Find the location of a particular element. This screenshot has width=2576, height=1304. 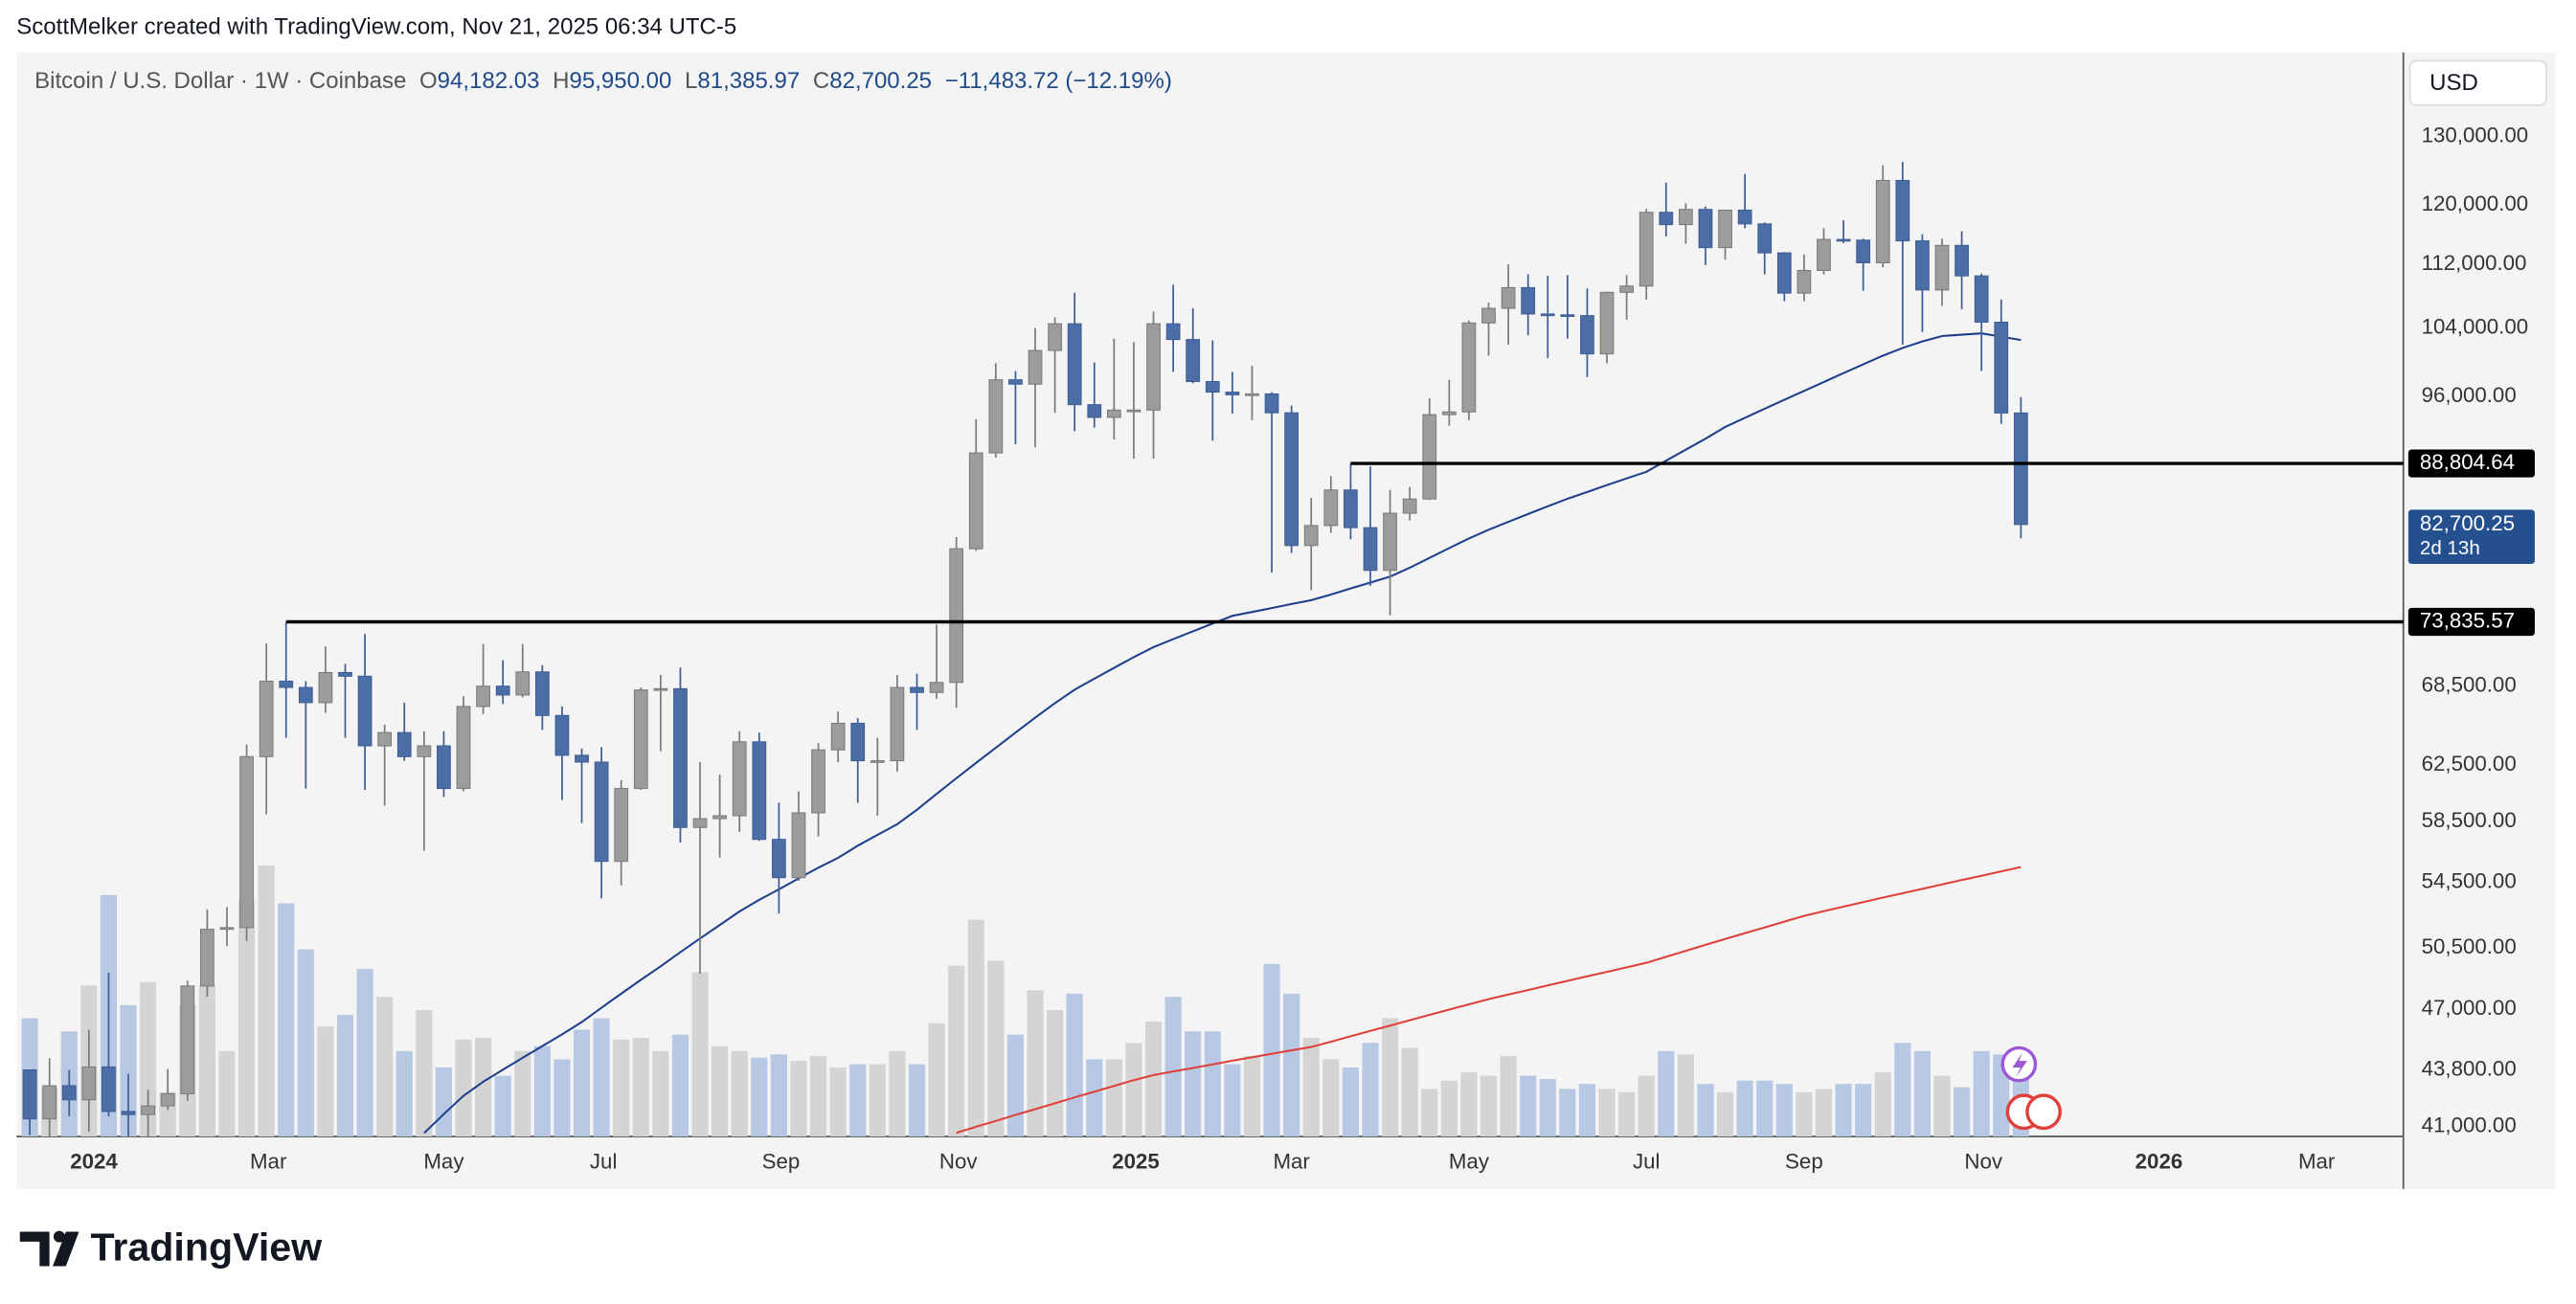

currency-box is located at coordinates (2477, 82).